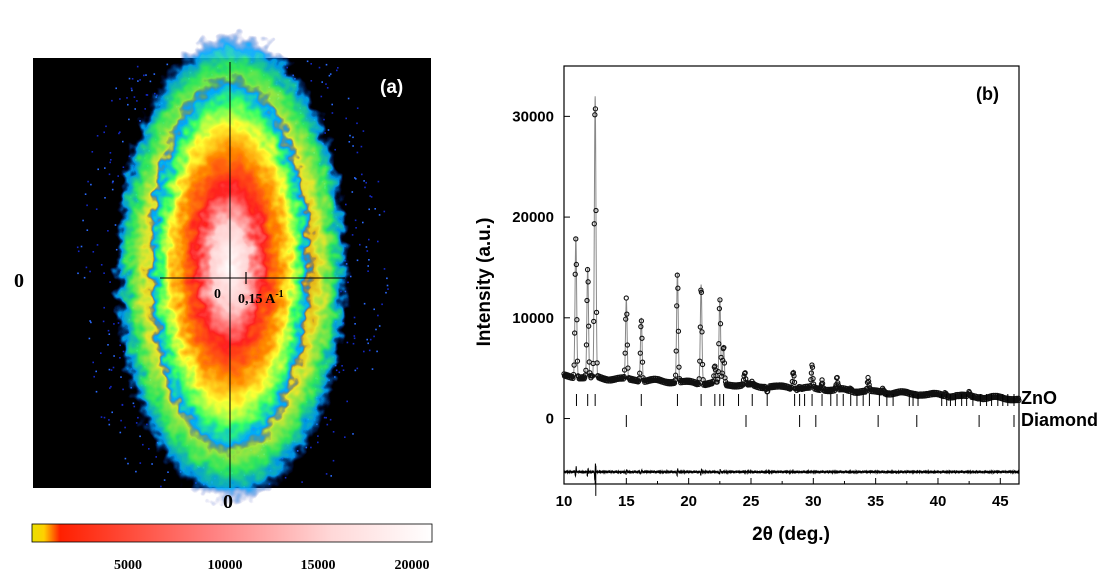 This screenshot has height=584, width=1112. What do you see at coordinates (225, 565) in the screenshot?
I see `colorbar-tick-10000: 10000` at bounding box center [225, 565].